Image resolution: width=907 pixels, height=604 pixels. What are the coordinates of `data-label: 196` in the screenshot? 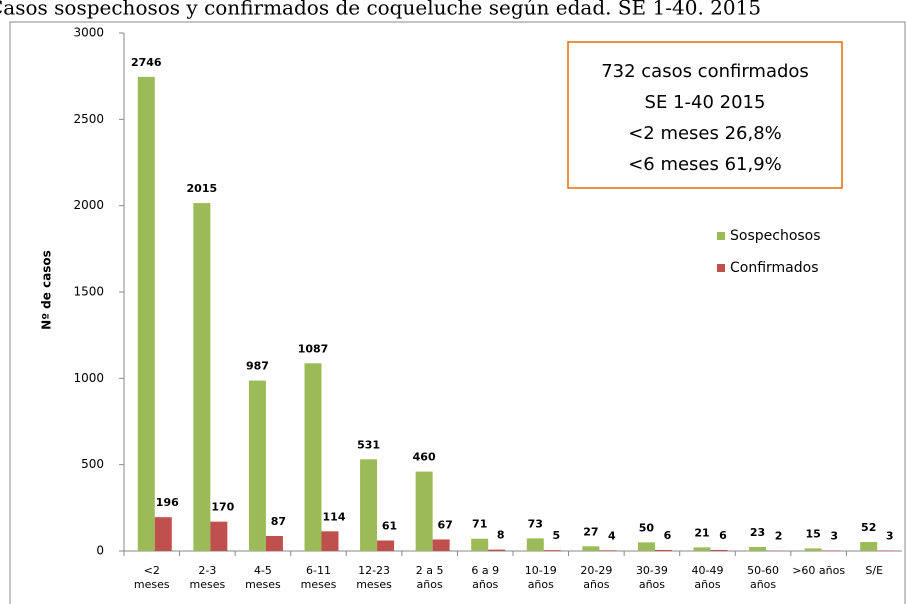 It's located at (167, 502).